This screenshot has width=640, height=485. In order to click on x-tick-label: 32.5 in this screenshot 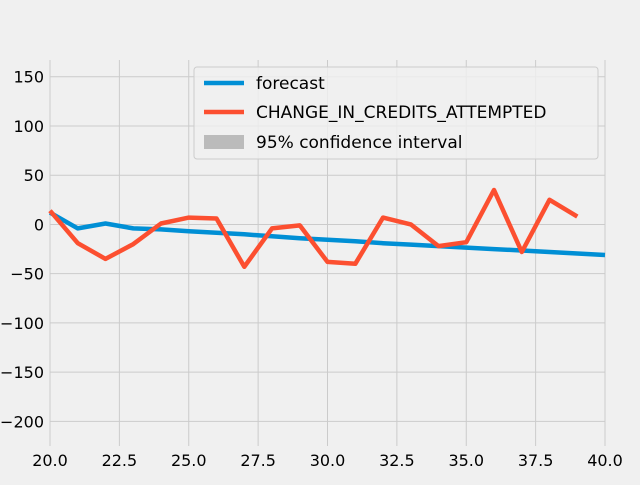, I will do `click(397, 460)`.